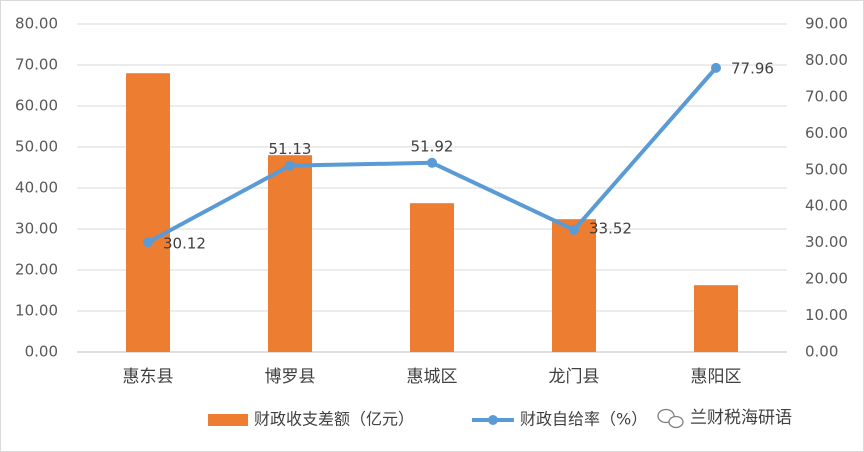 The height and width of the screenshot is (452, 864). Describe the element at coordinates (826, 96) in the screenshot. I see `y2-tick-label: 70.00` at that location.